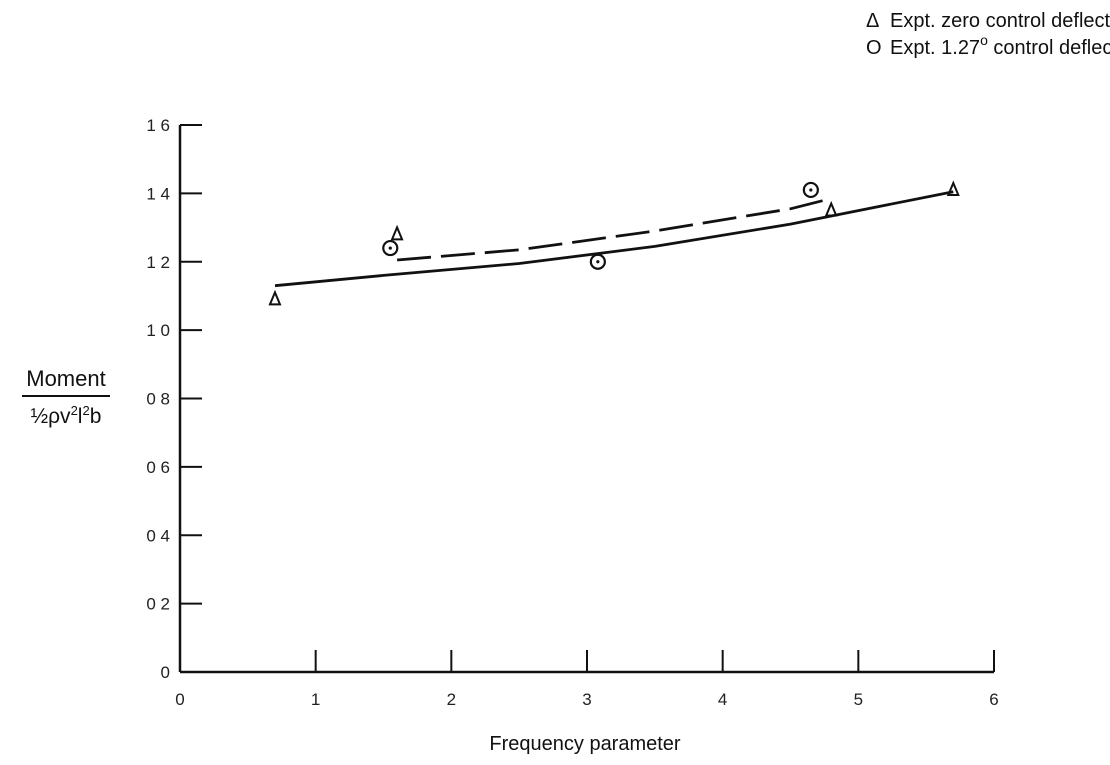 The image size is (1110, 765). Describe the element at coordinates (1000, 45) in the screenshot. I see `legend-circle-label: Expt. 1.27o control deflection` at that location.